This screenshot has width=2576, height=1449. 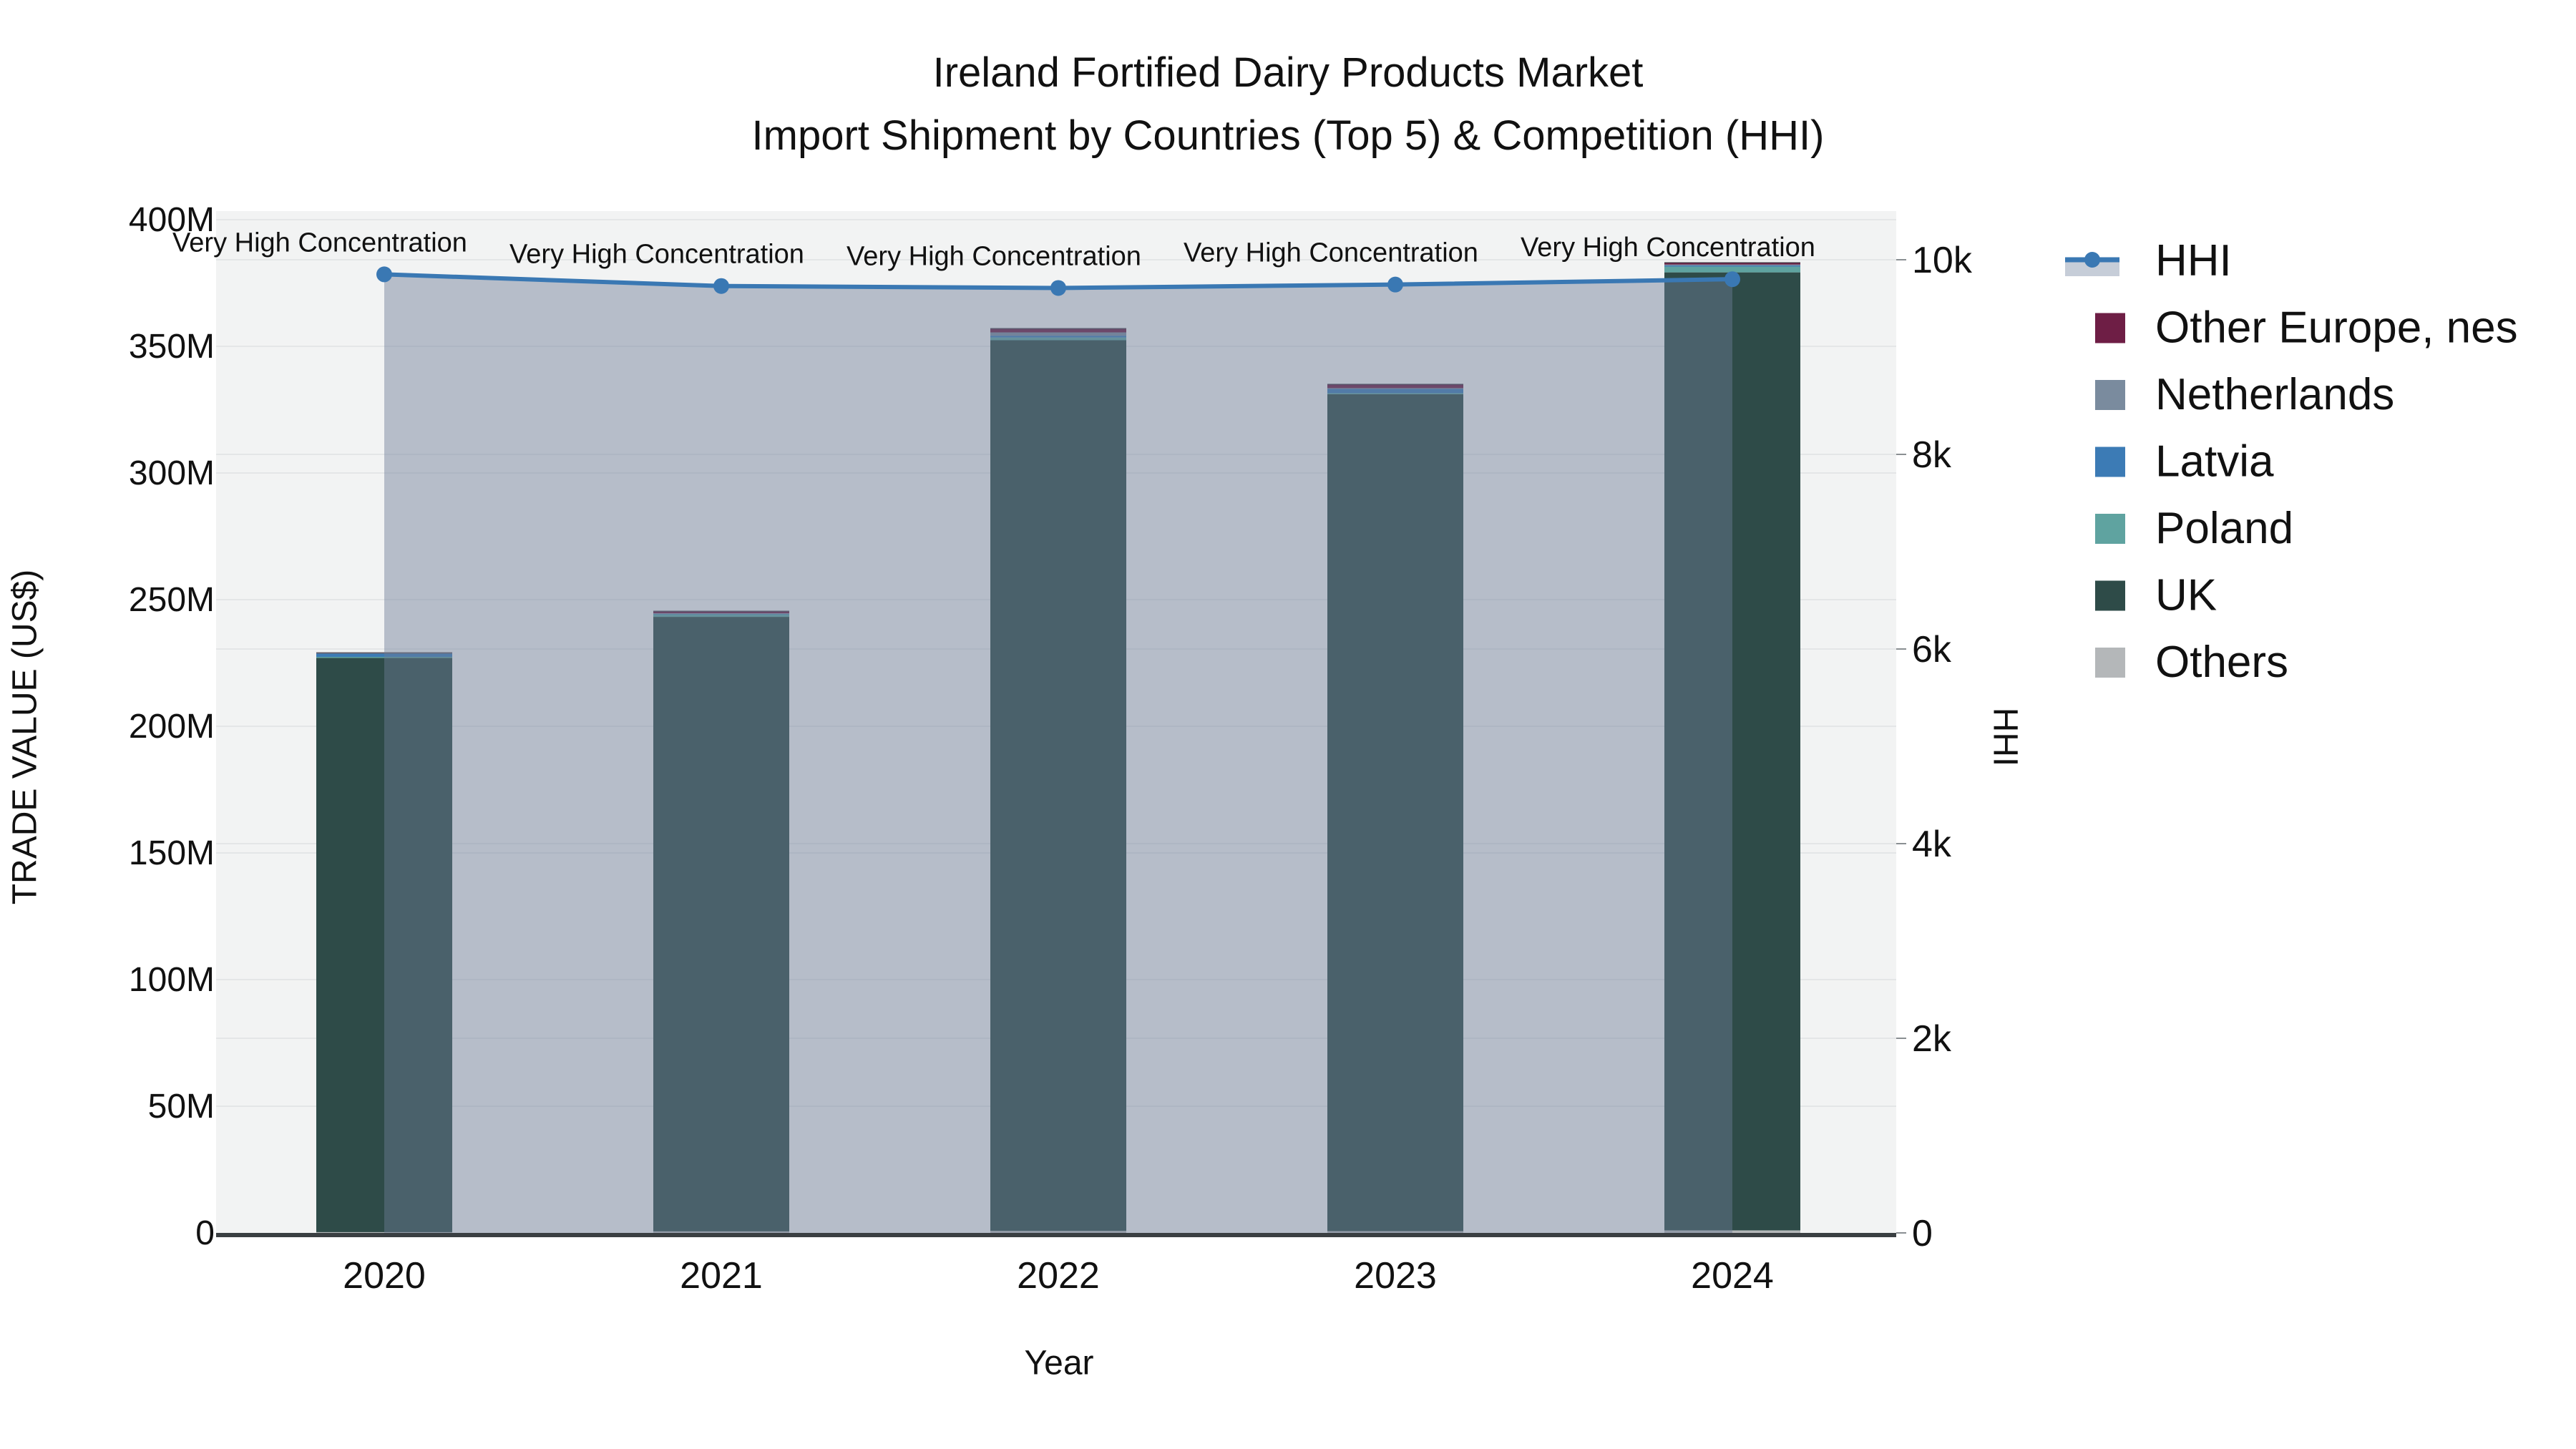 I want to click on legend-label: Others, so click(x=2221, y=662).